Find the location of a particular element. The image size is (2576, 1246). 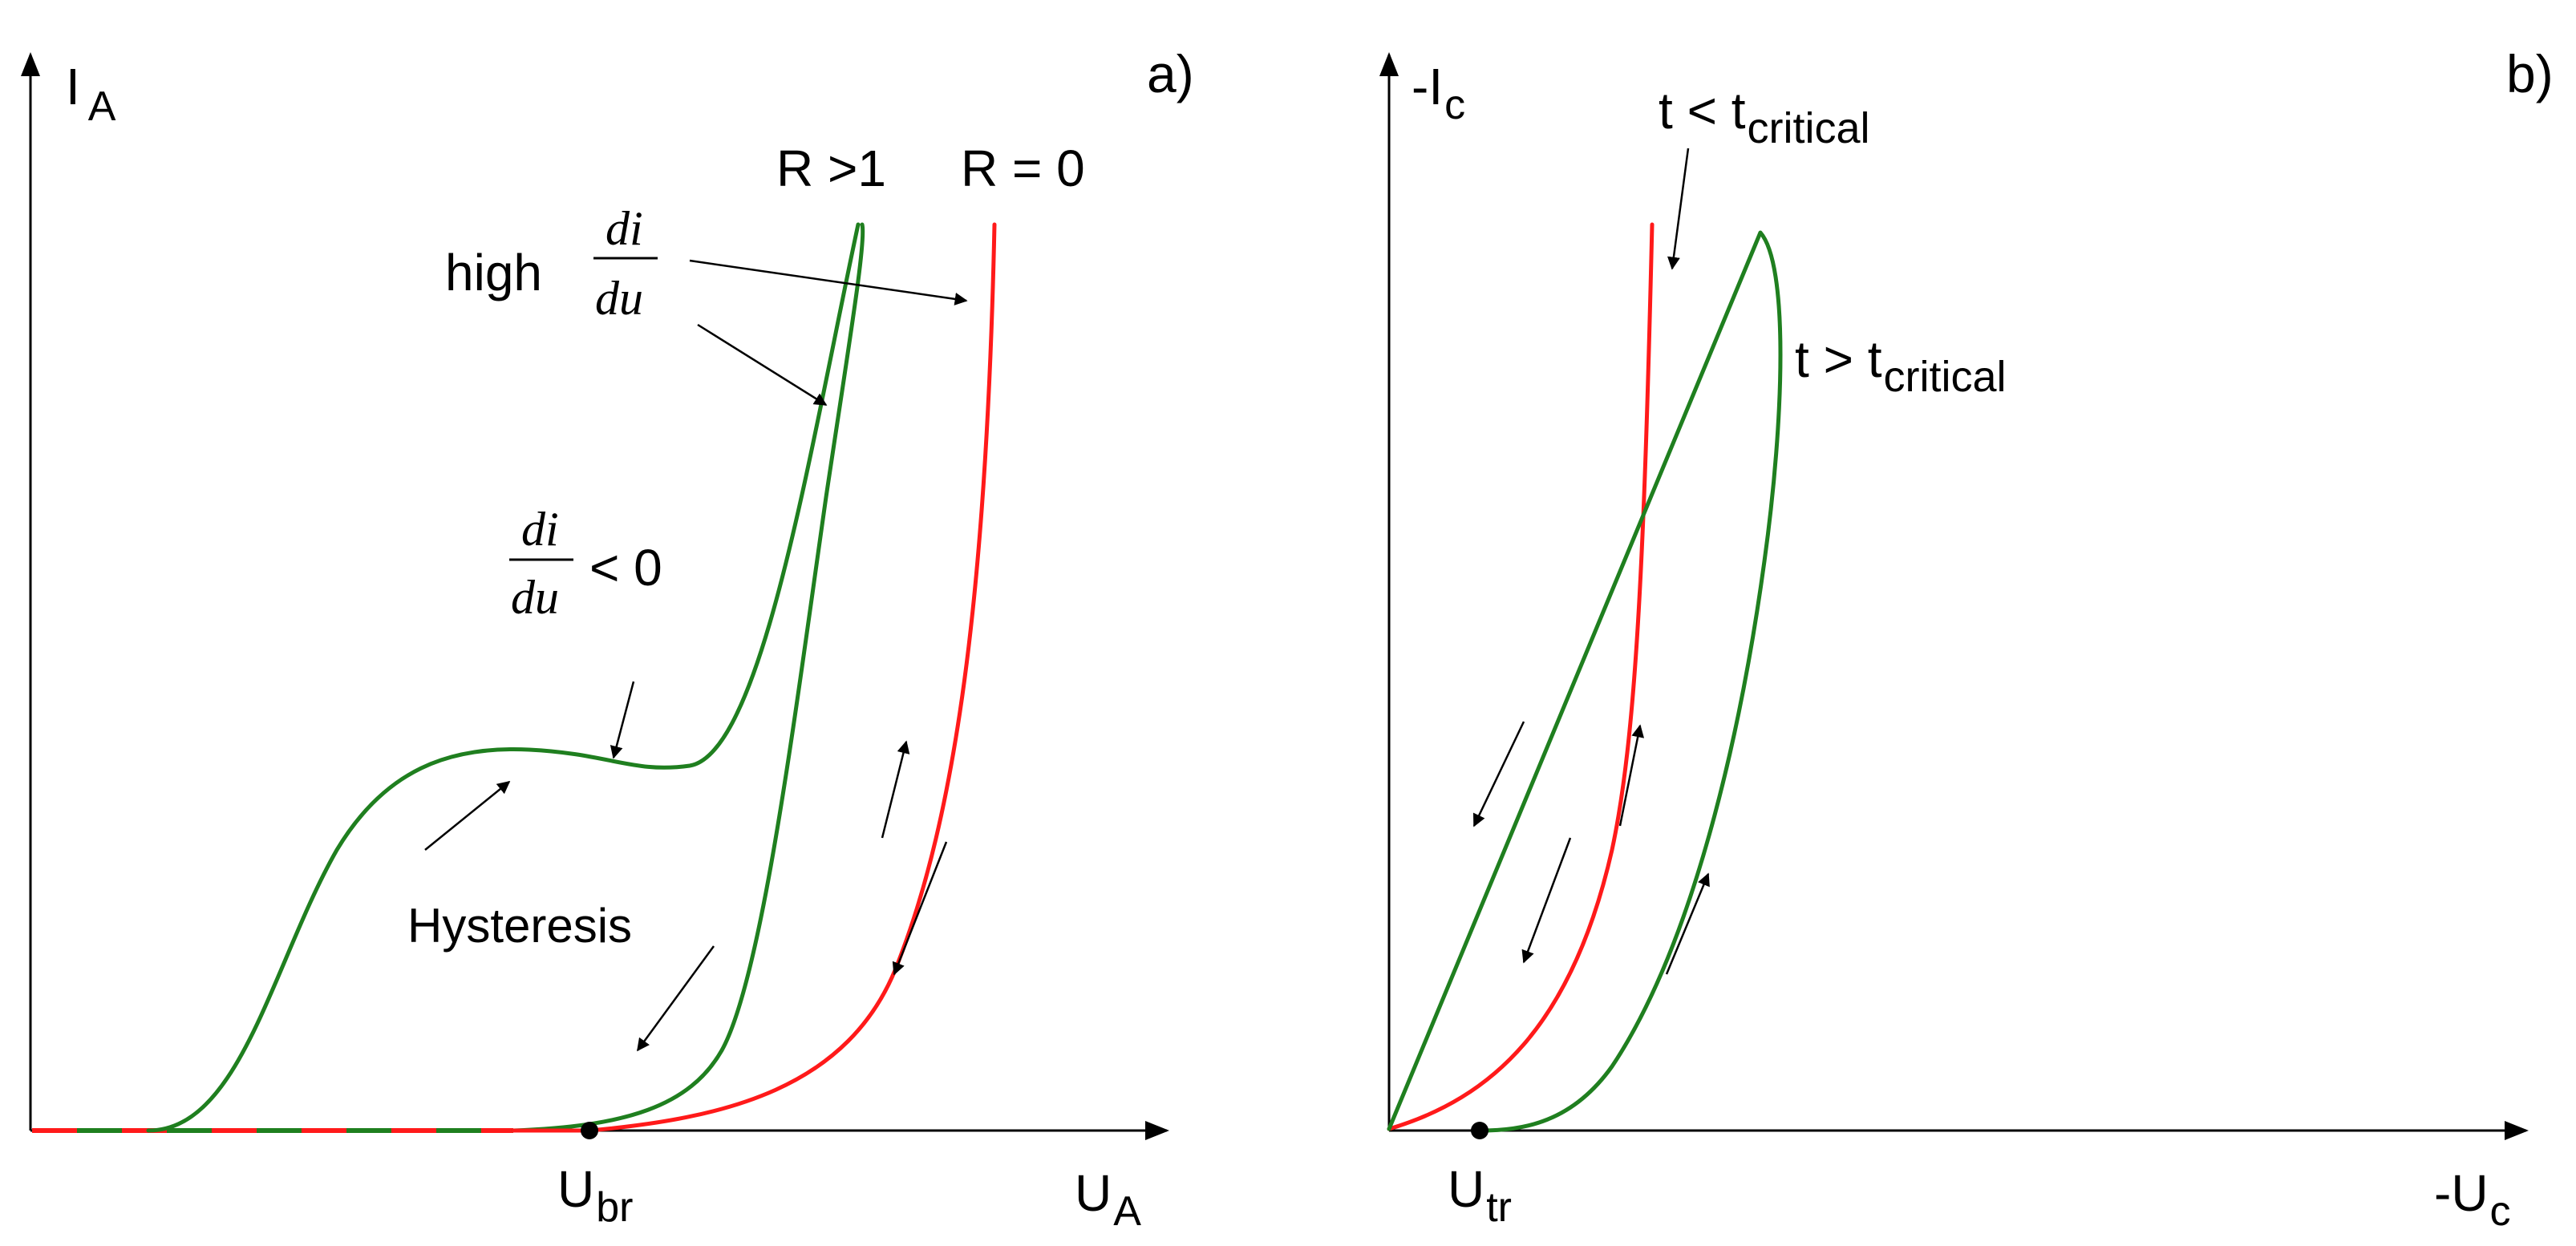

panel-b-trigger-point is located at coordinates (1479, 1130).